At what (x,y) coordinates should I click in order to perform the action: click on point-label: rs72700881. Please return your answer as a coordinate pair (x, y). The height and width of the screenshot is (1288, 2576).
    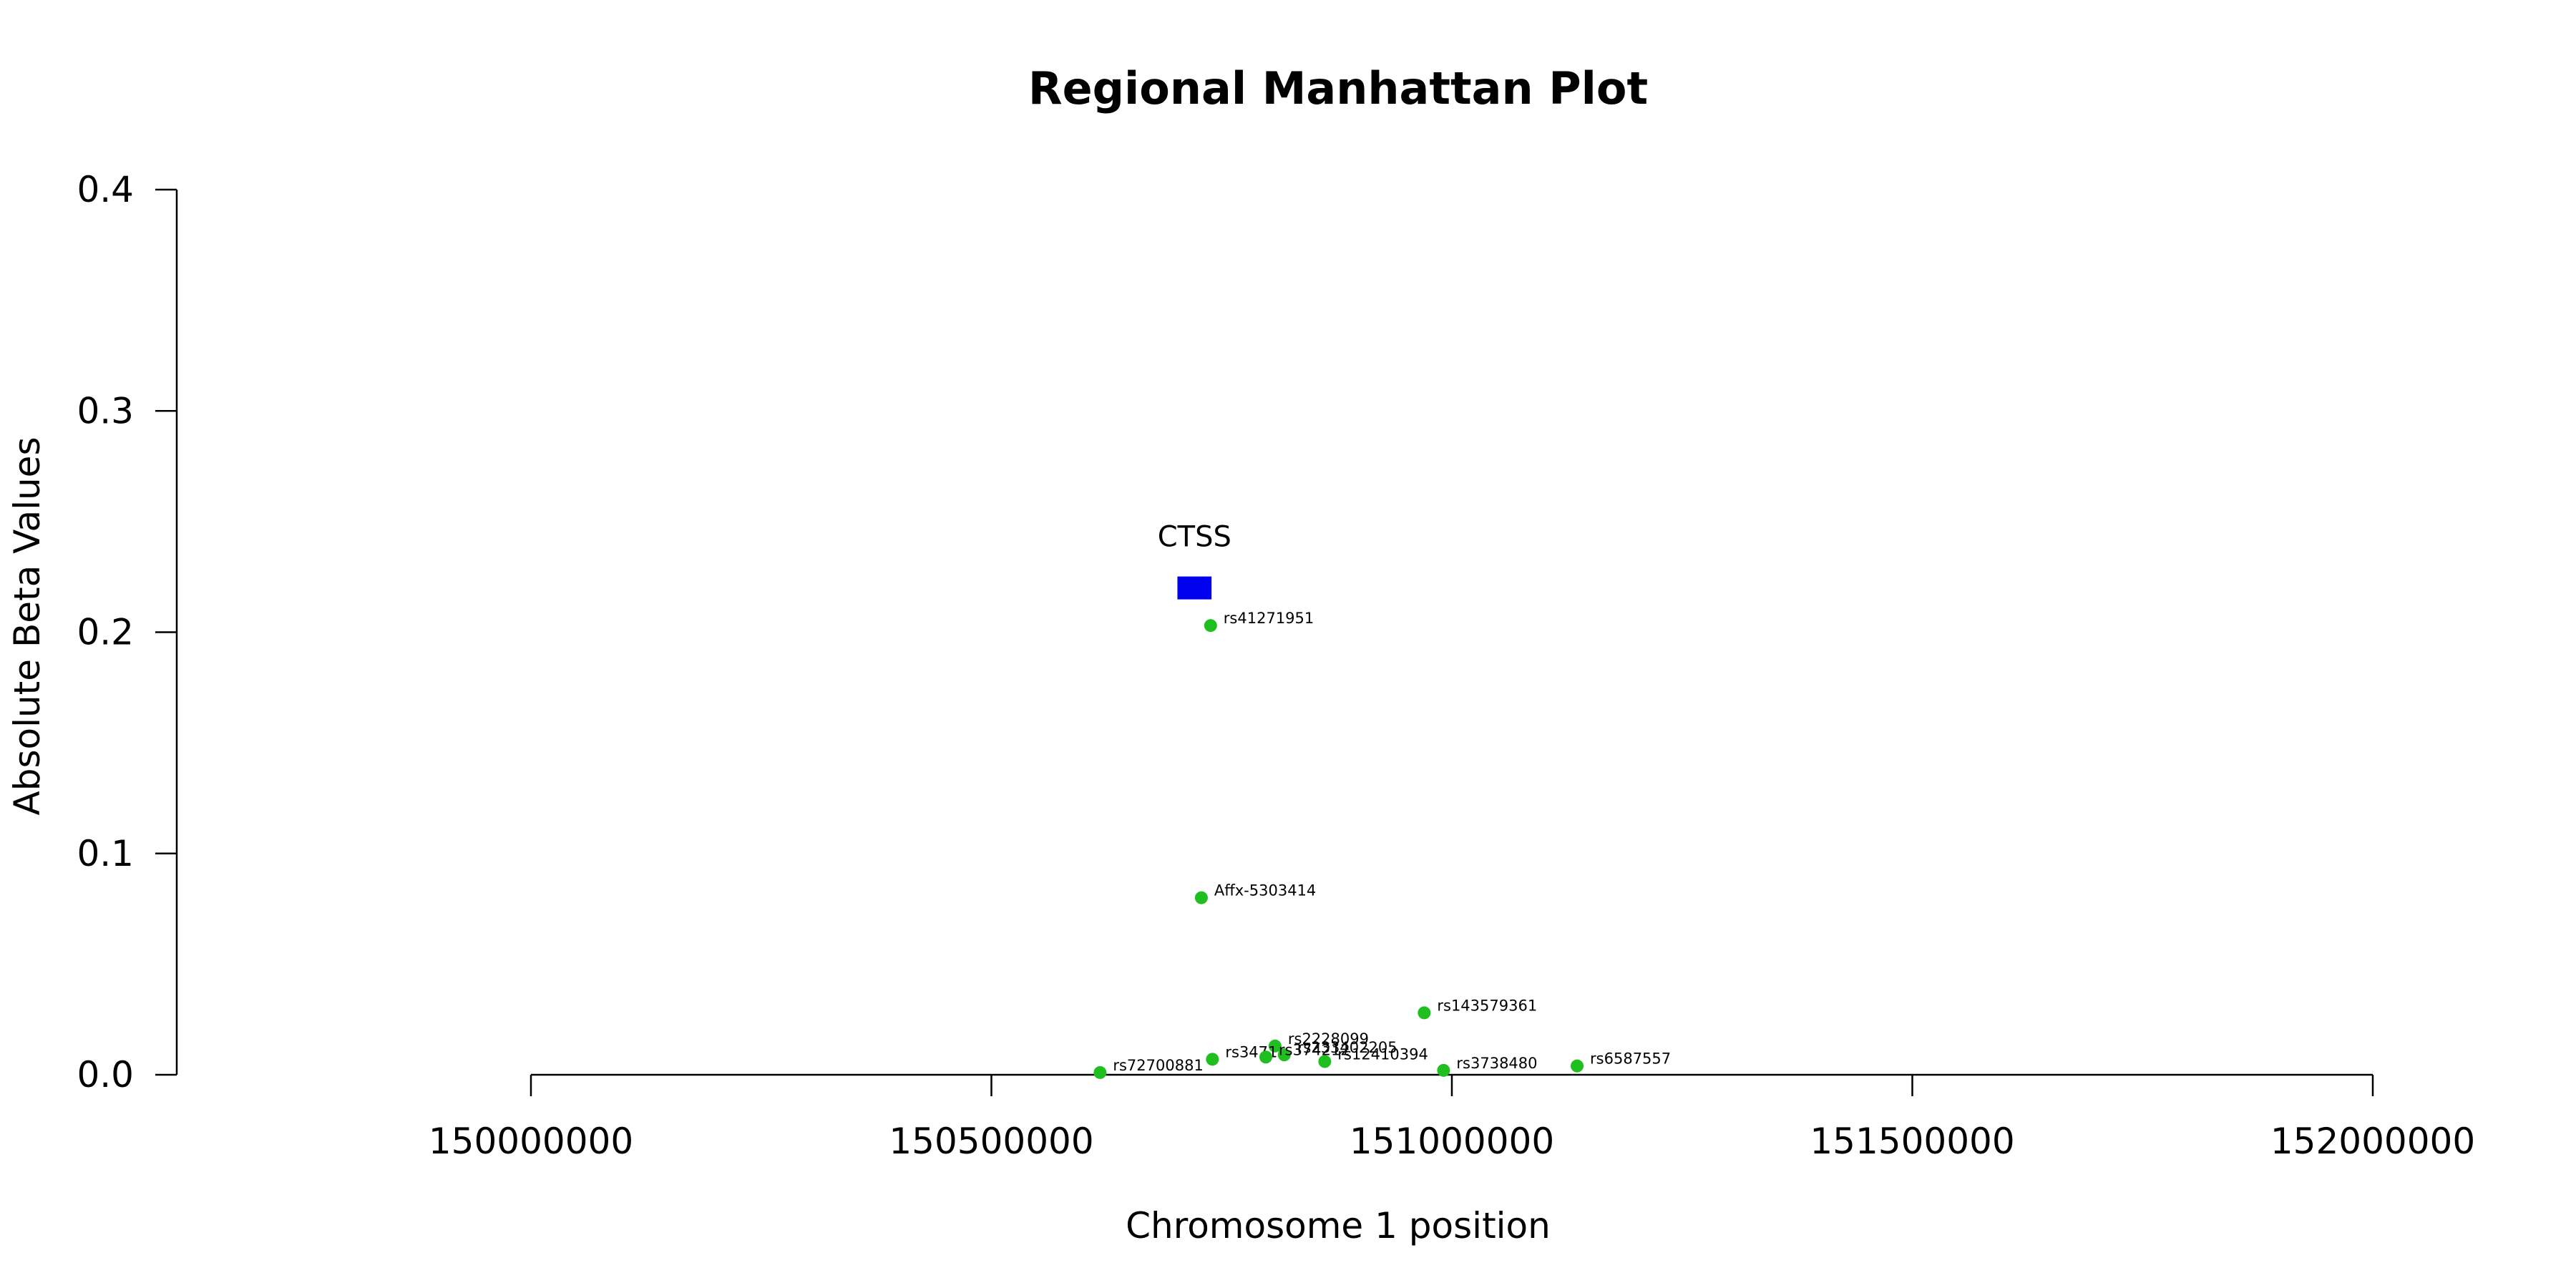
    Looking at the image, I should click on (1158, 1065).